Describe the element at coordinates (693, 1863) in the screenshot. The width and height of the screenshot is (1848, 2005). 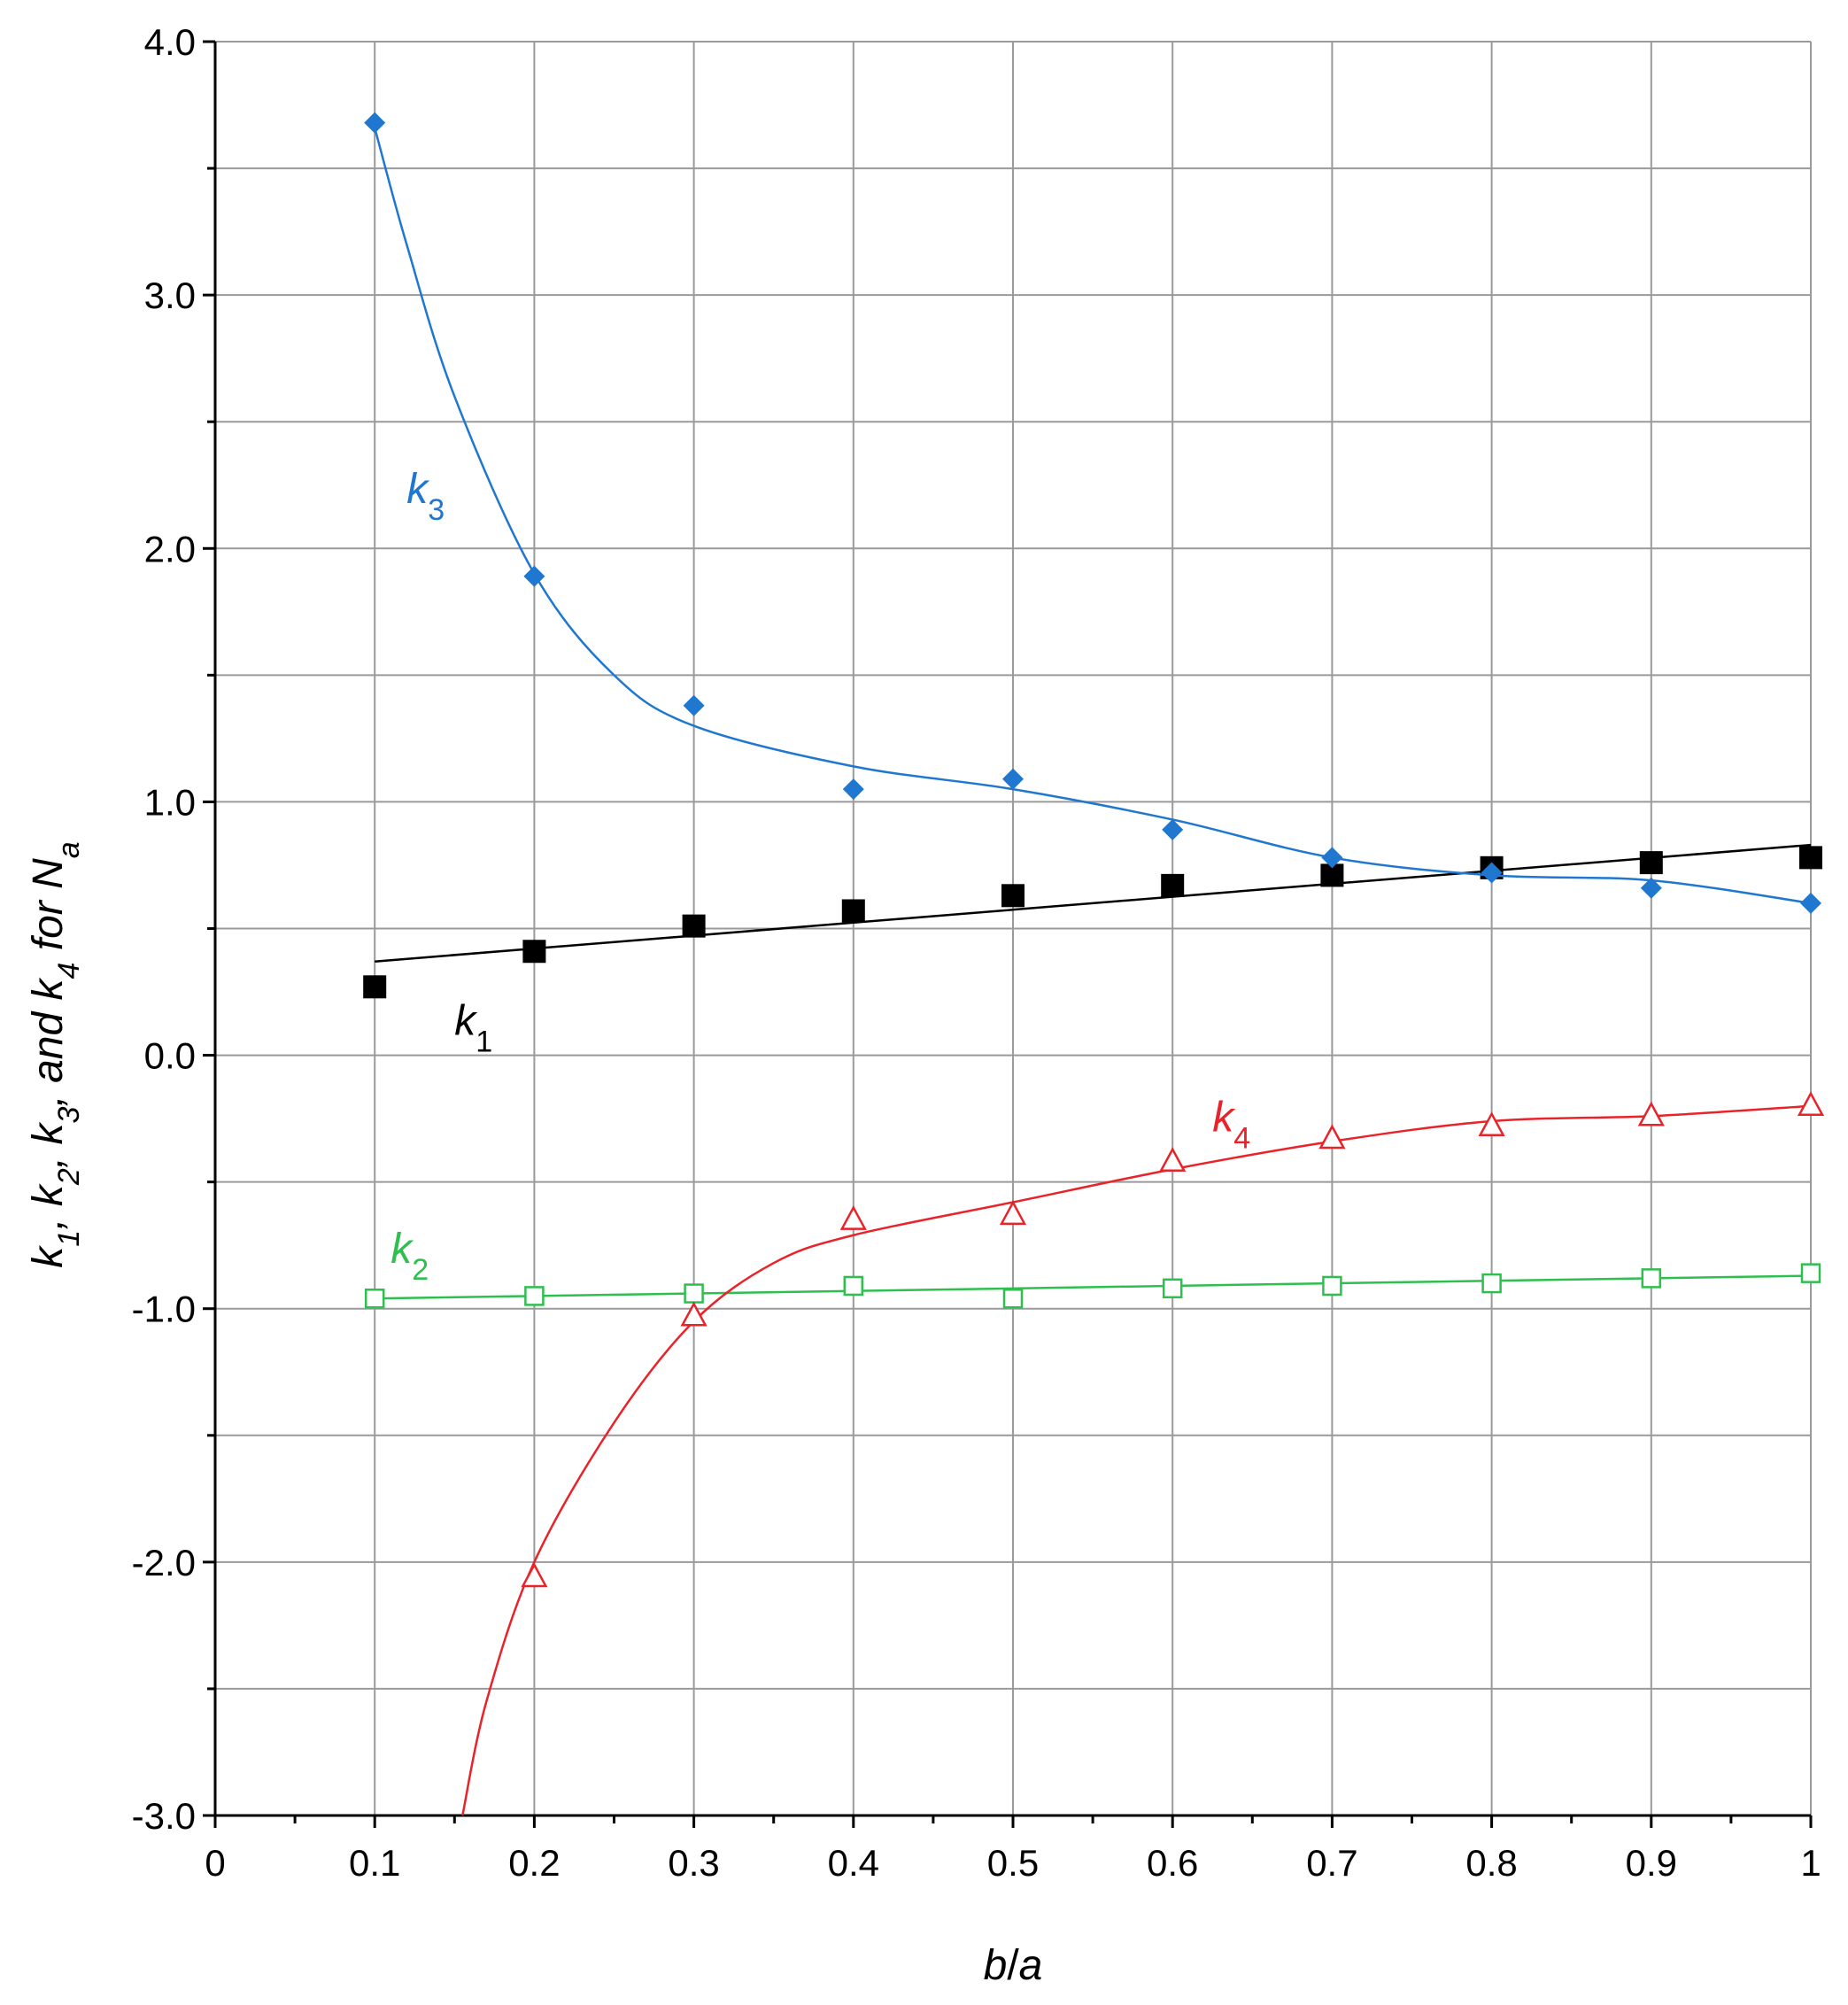
I see `x-tick-label: 0.3` at that location.